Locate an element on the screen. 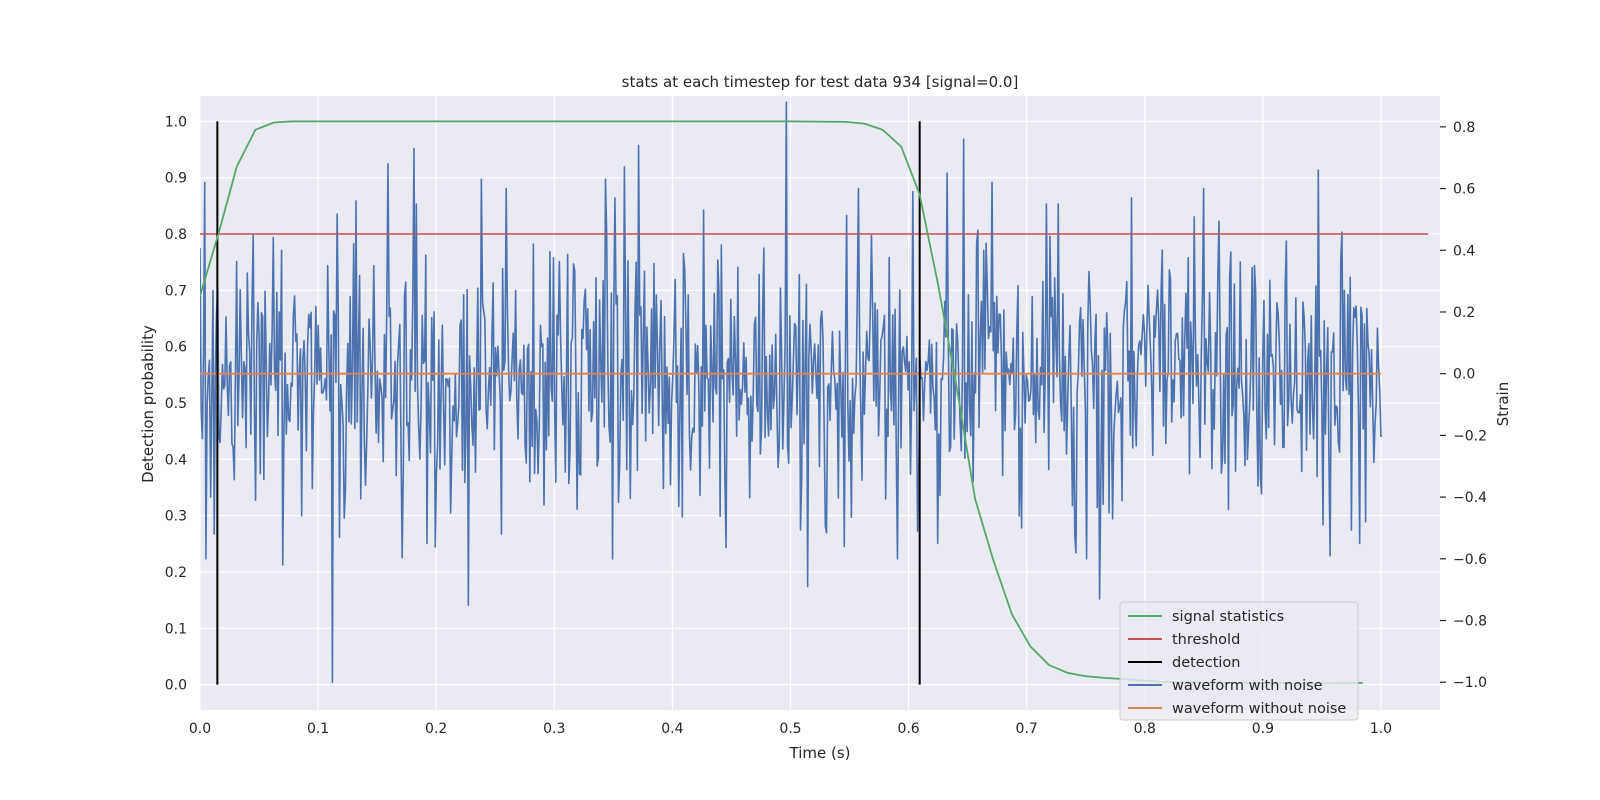  x-tick-label: 0.0 is located at coordinates (200, 729).